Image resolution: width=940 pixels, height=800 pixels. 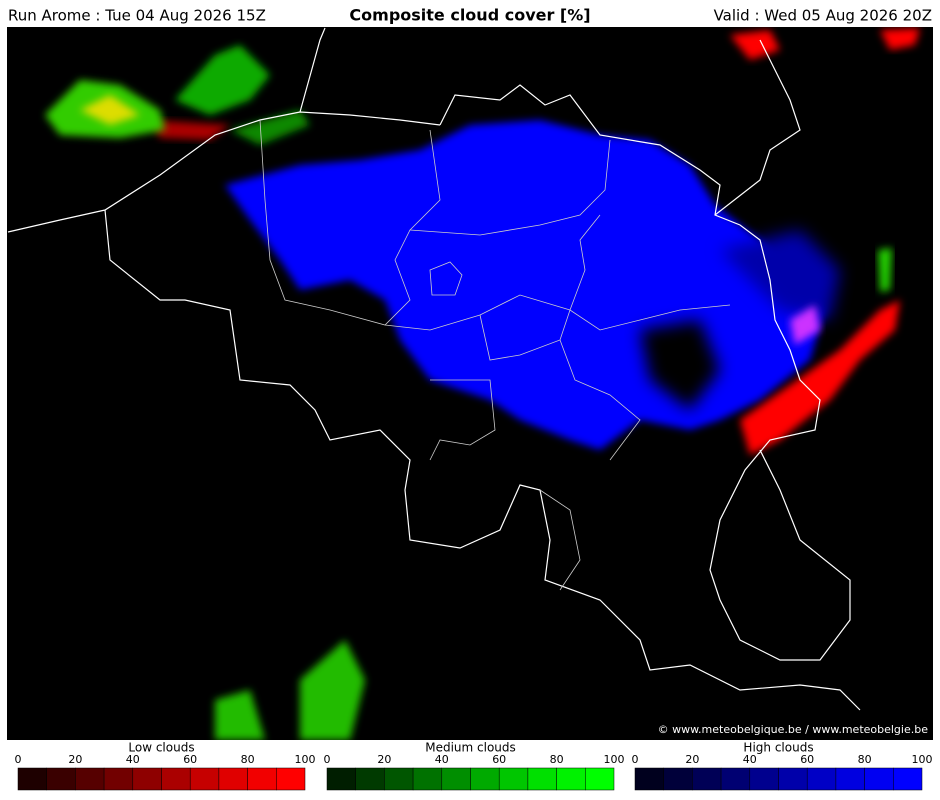 What do you see at coordinates (778, 748) in the screenshot?
I see `legend-title: High clouds` at bounding box center [778, 748].